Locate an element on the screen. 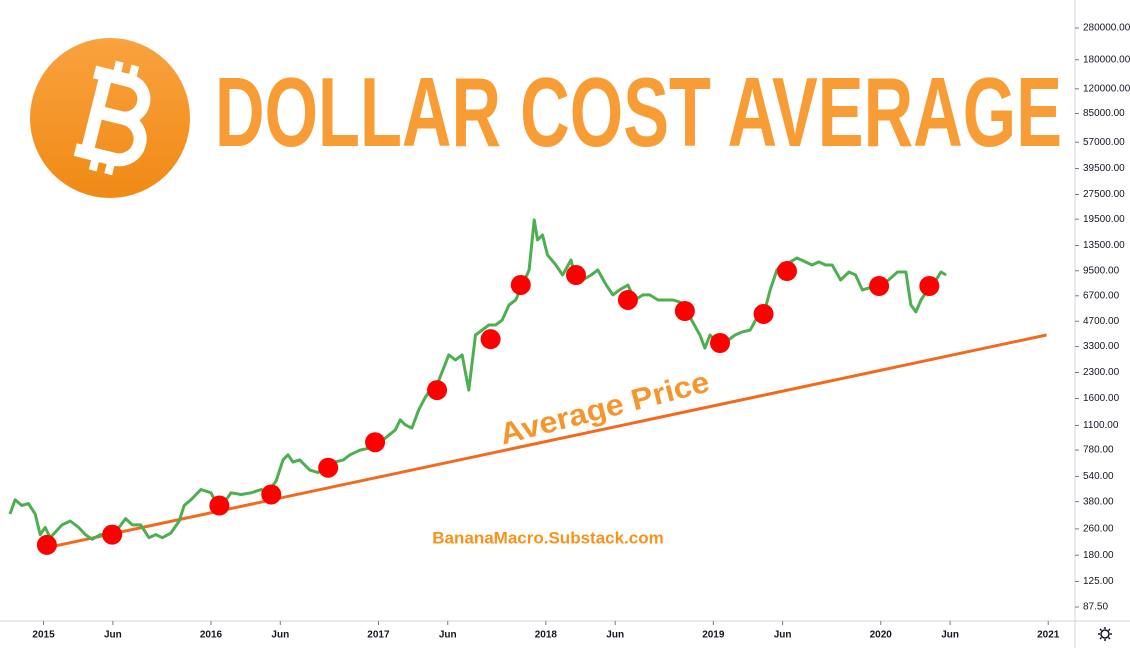 This screenshot has height=648, width=1130. chart-title: DOLLAR COST AVERAGE is located at coordinates (638, 112).